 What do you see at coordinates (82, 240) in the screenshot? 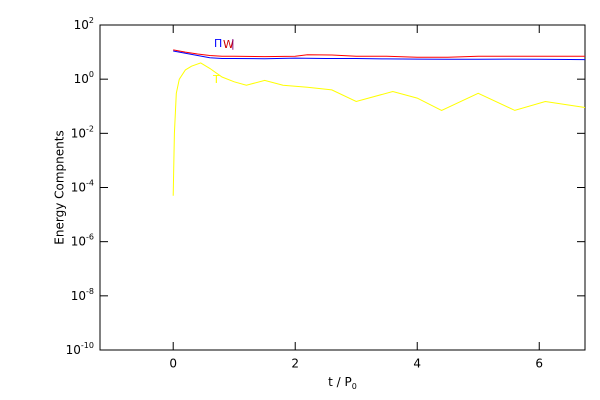
I see `y-tick-label: 10⁻⁶` at bounding box center [82, 240].